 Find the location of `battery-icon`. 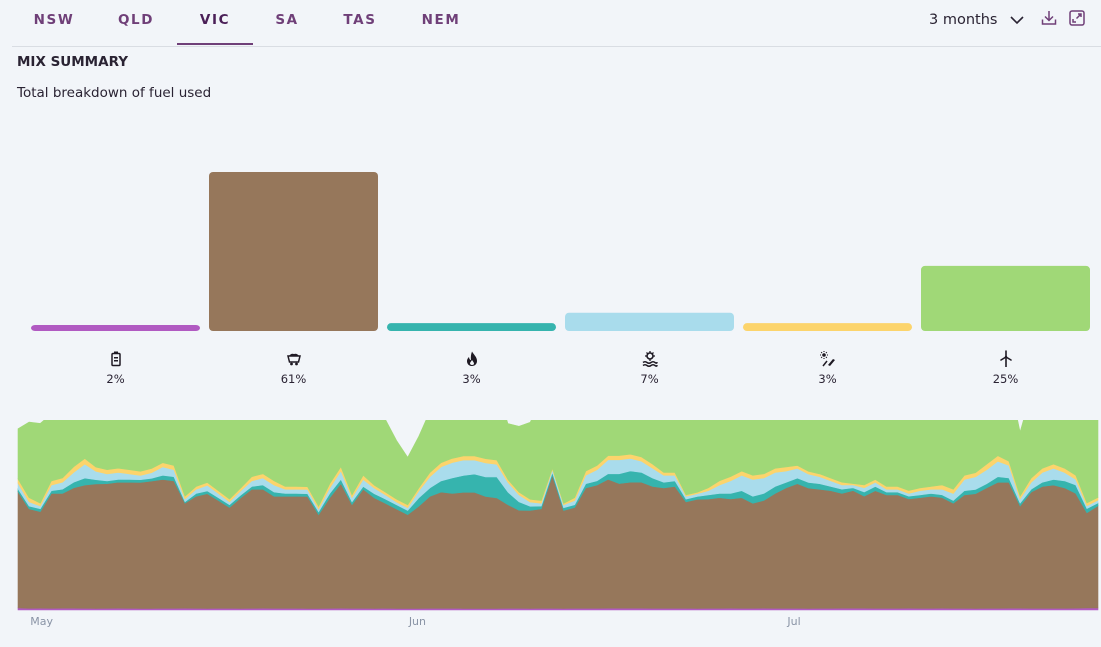

battery-icon is located at coordinates (115, 359).